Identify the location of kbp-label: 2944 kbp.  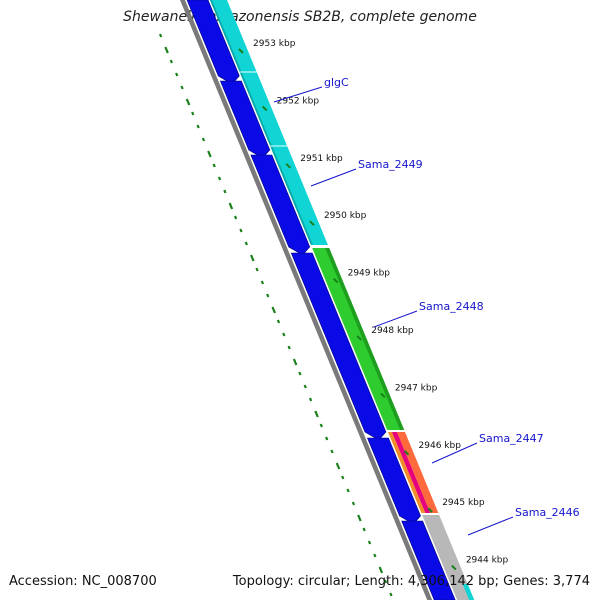
(487, 561).